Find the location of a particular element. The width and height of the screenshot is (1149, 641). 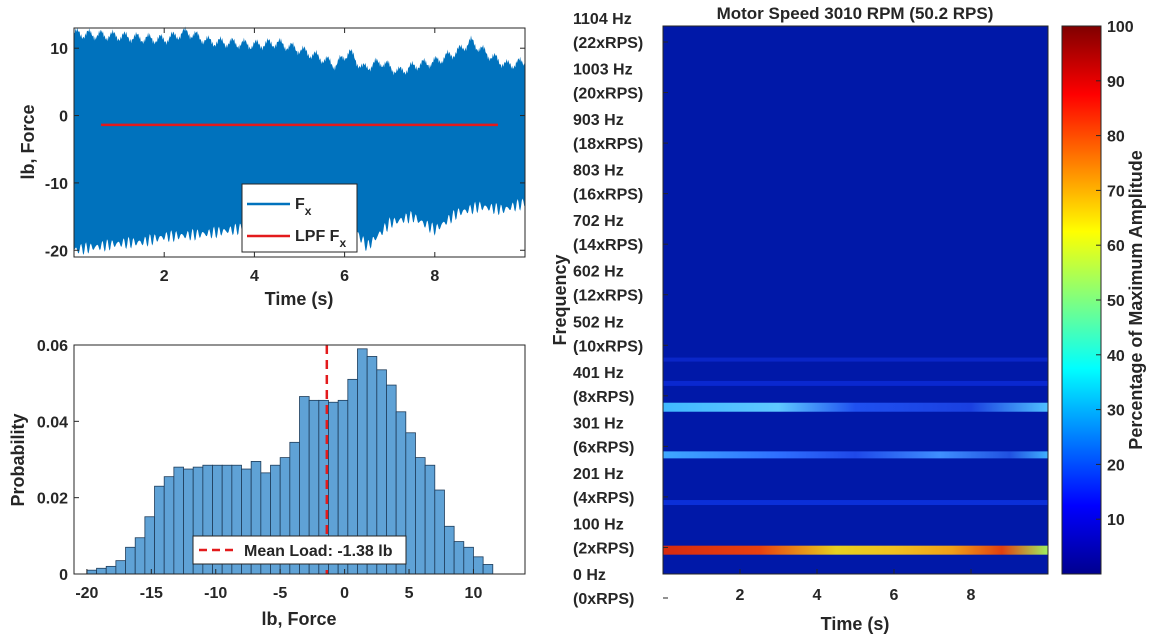

colorbar-tick-label: 80 is located at coordinates (1116, 137).